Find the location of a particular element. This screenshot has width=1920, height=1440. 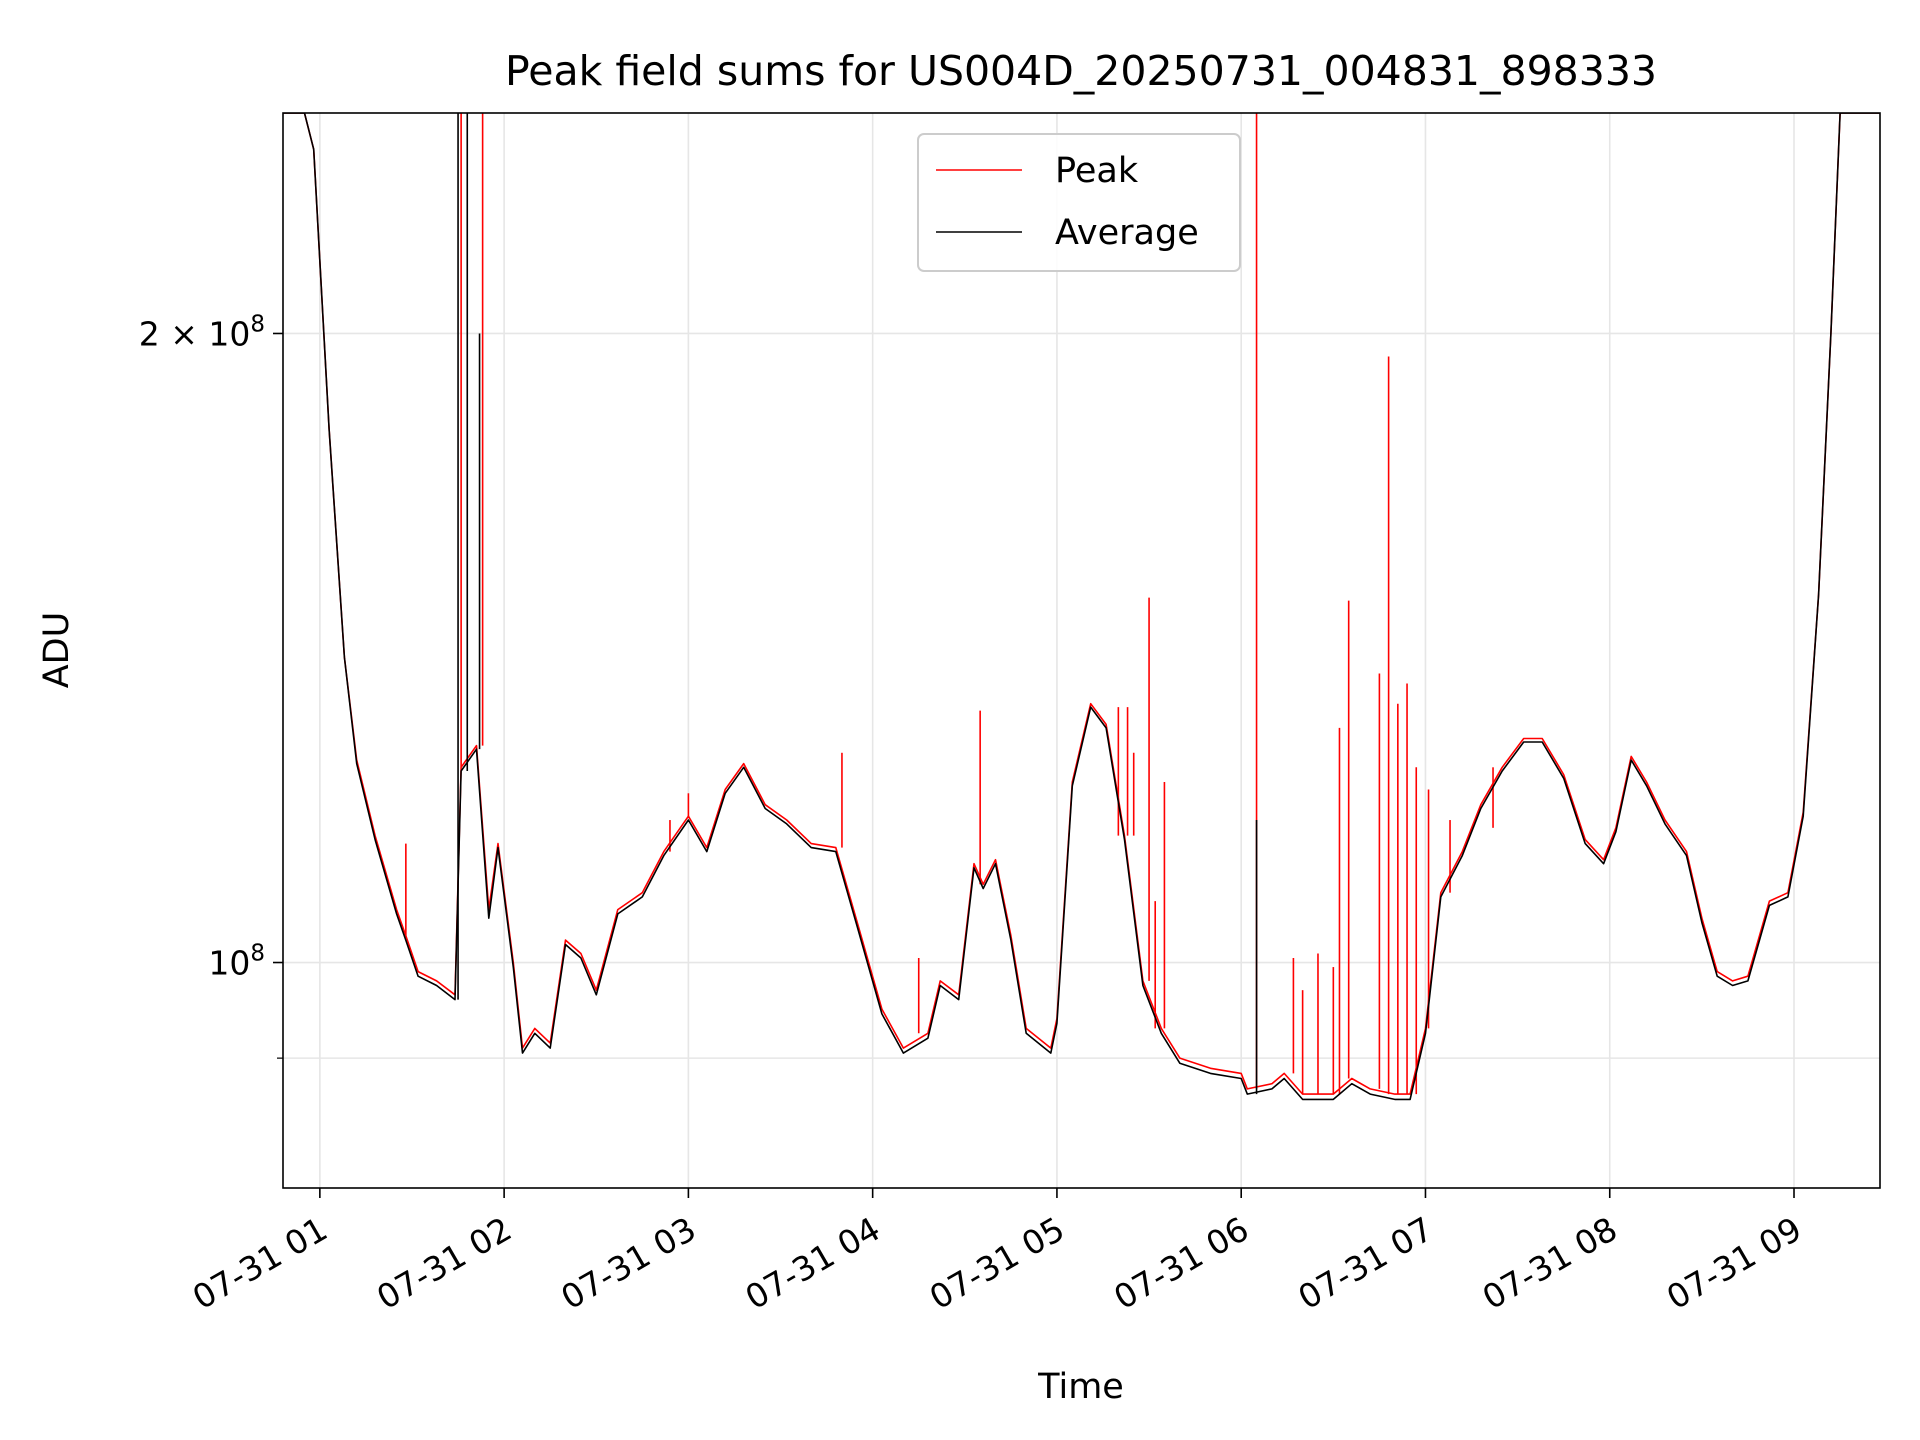

x-axis-label: Time is located at coordinates (1080, 1387).